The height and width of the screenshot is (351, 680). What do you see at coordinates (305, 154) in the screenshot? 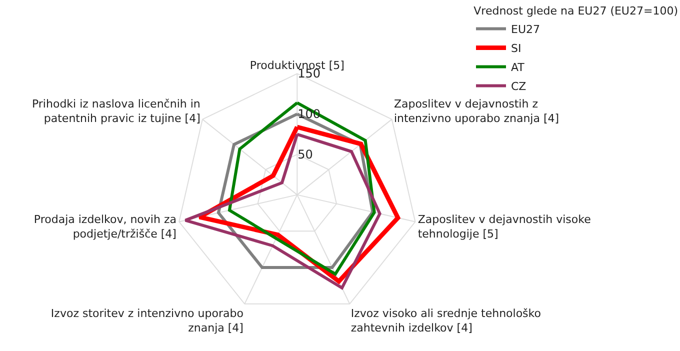
I see `y-tick-label: 50` at bounding box center [305, 154].